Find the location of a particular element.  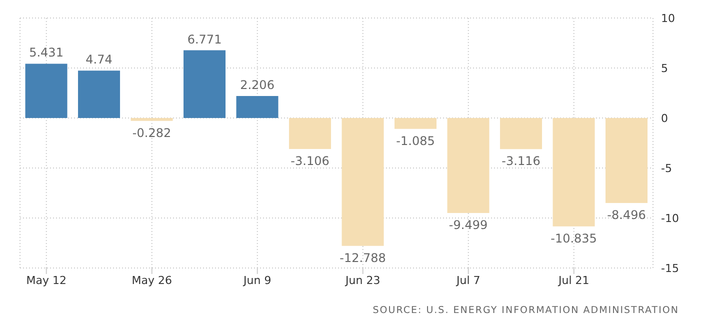

data-label: -12.788 is located at coordinates (363, 257).